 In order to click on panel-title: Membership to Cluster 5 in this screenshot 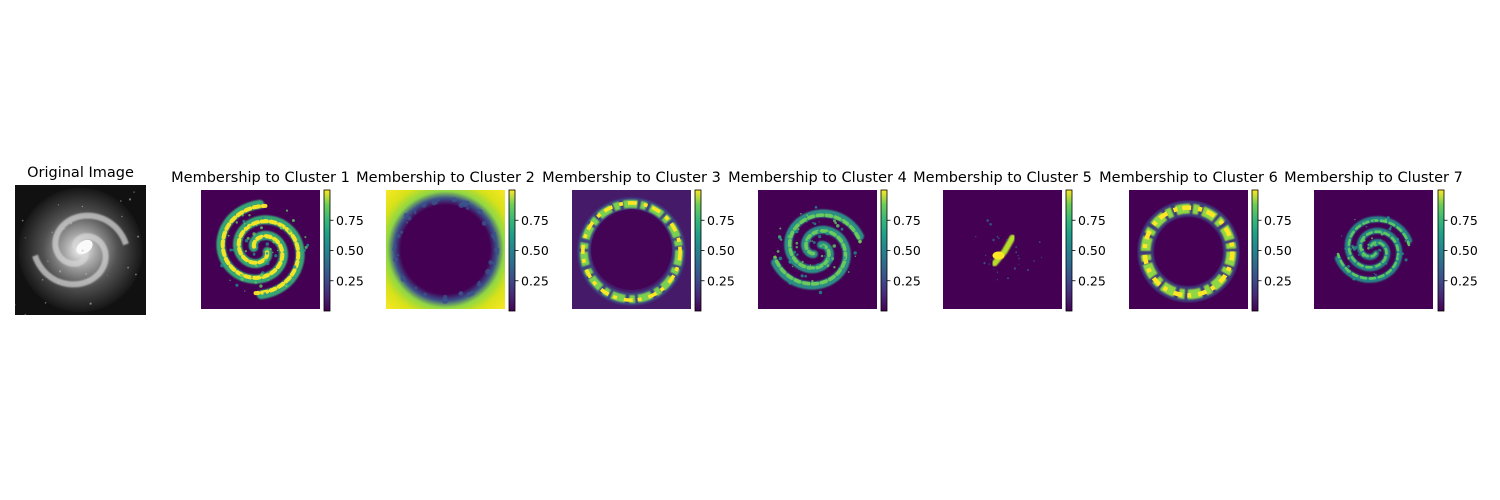, I will do `click(1002, 178)`.